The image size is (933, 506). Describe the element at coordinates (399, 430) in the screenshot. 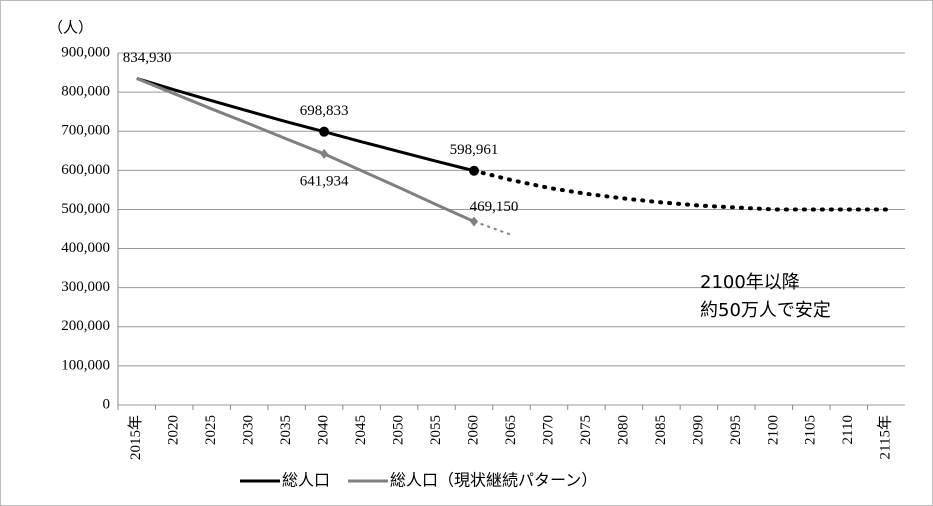

I see `x-tick-label: 2050` at that location.